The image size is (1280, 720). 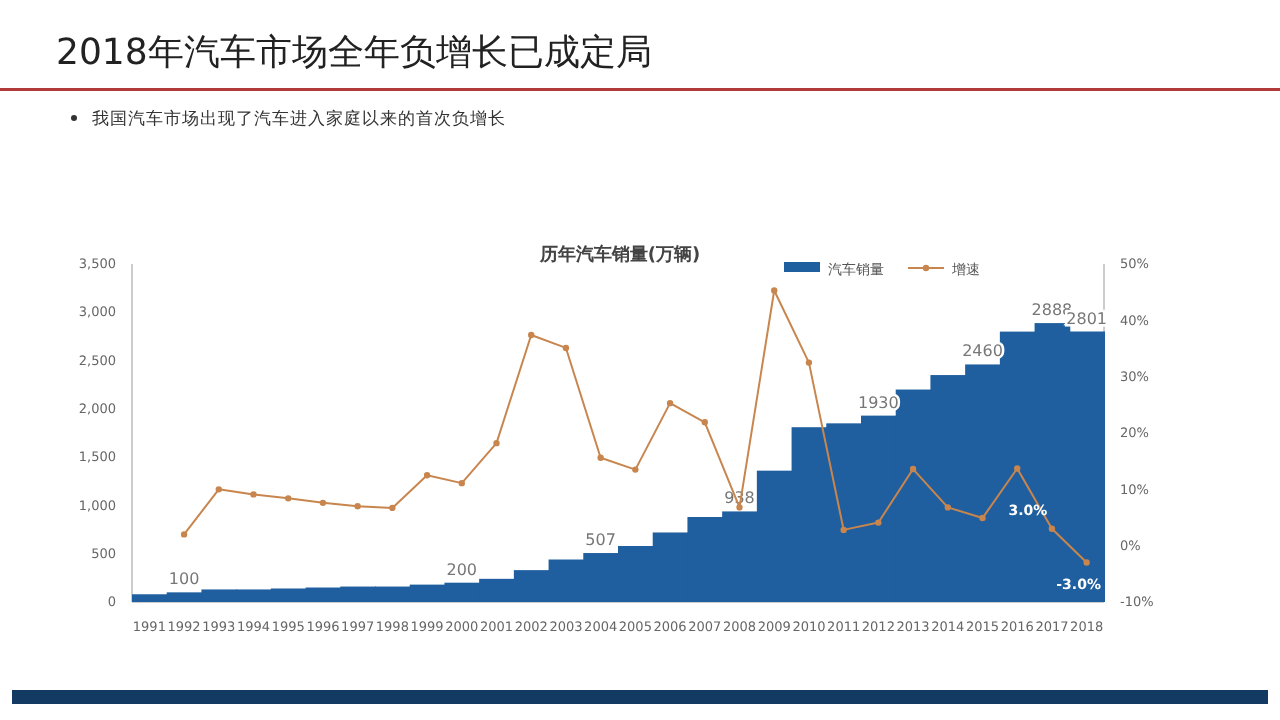 I want to click on data-label: 507, so click(x=600, y=540).